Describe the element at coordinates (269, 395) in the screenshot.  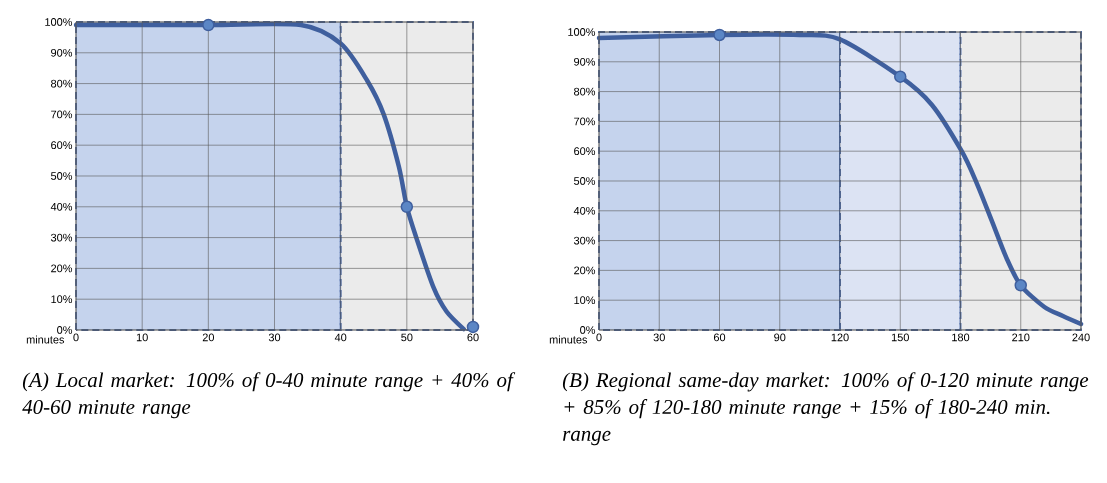
I see `text: (A) Local market: 100% of 0-40 minute range + 40% of 40-60 minute range` at that location.